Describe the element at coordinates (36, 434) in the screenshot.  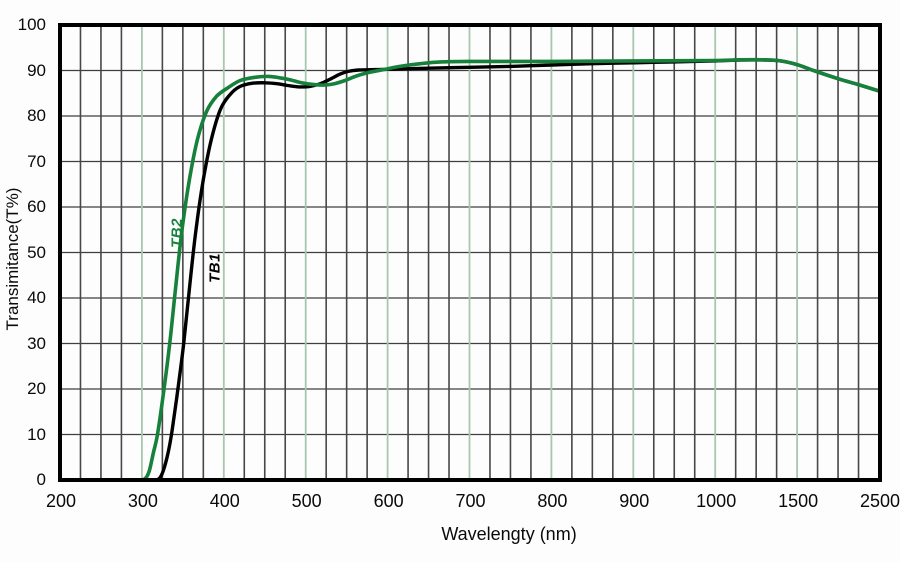
I see `y-tick-label-10: 10` at that location.